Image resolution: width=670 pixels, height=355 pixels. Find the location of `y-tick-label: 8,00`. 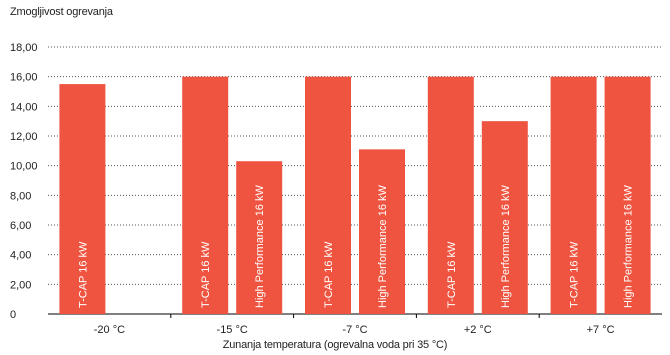

y-tick-label: 8,00 is located at coordinates (20, 196).